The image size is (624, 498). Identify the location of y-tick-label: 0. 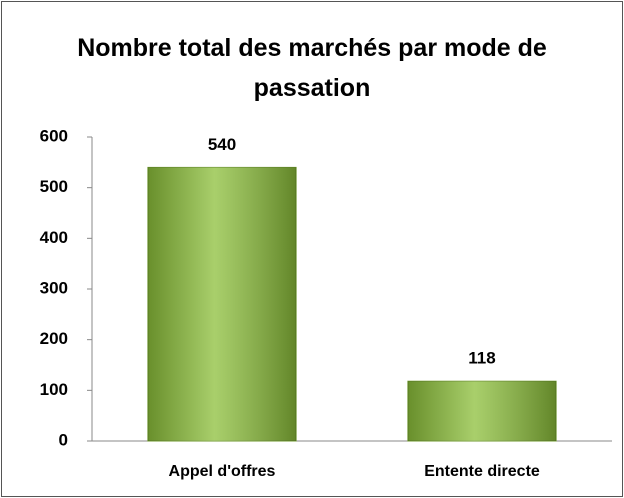
(63, 439).